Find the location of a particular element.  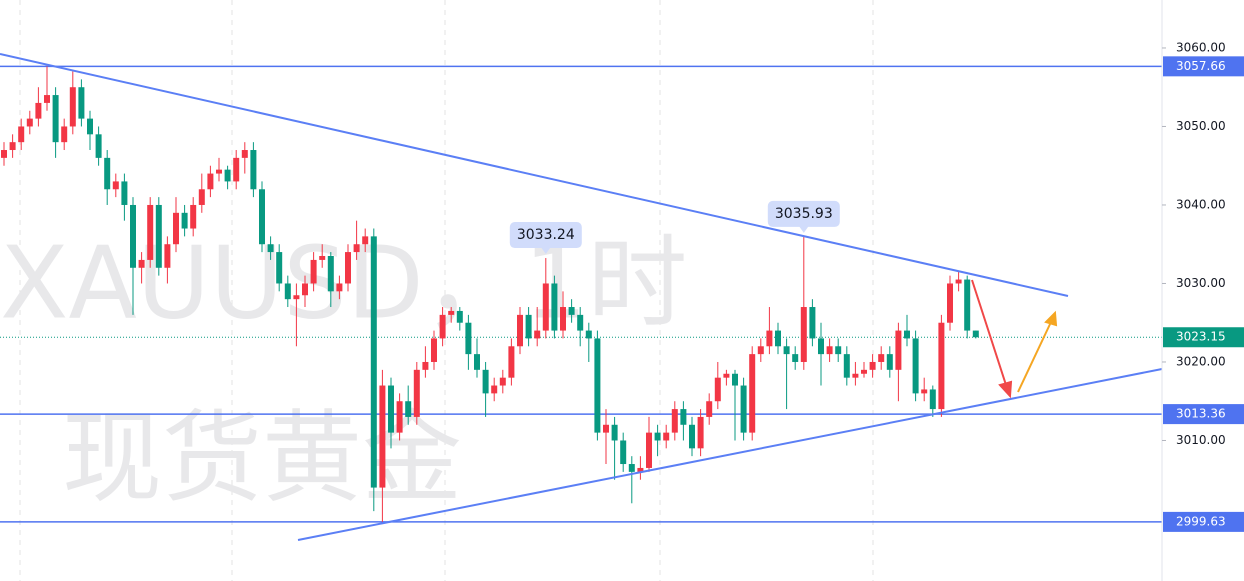

annotation-label: 3035.93 is located at coordinates (804, 214).